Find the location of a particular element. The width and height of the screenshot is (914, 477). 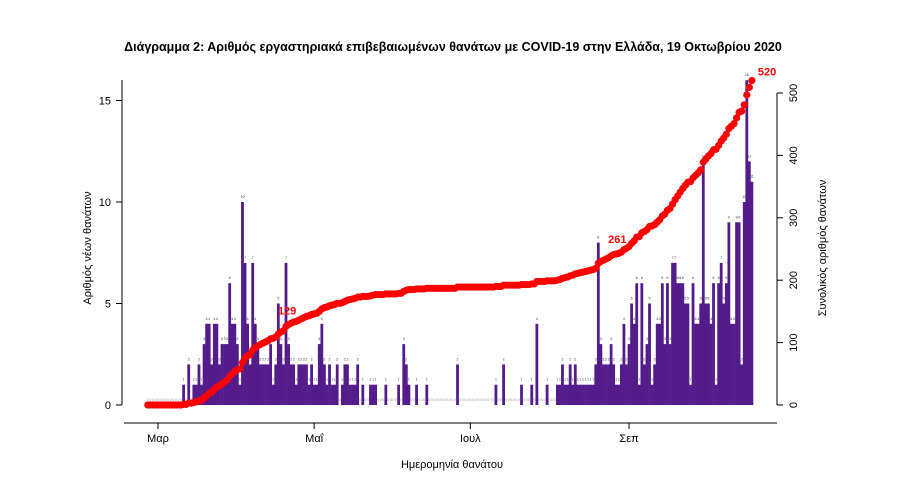

bar-value-label: 11 is located at coordinates (752, 177).